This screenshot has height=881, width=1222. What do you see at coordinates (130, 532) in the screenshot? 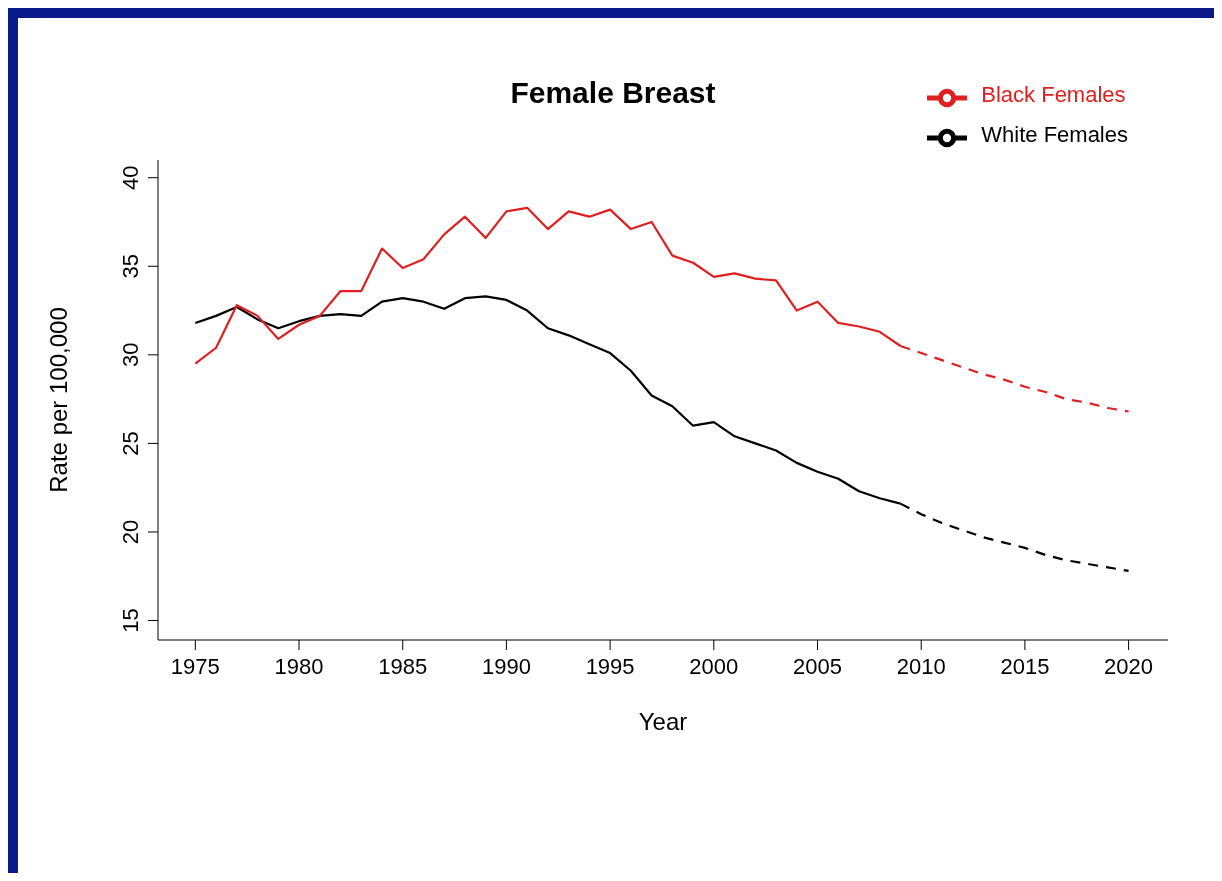
I see `y-tick-label: 20` at bounding box center [130, 532].